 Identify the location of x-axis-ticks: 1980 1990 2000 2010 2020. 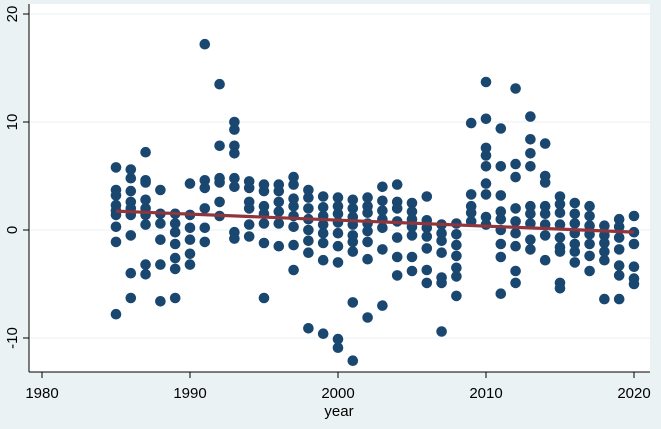
(338, 387).